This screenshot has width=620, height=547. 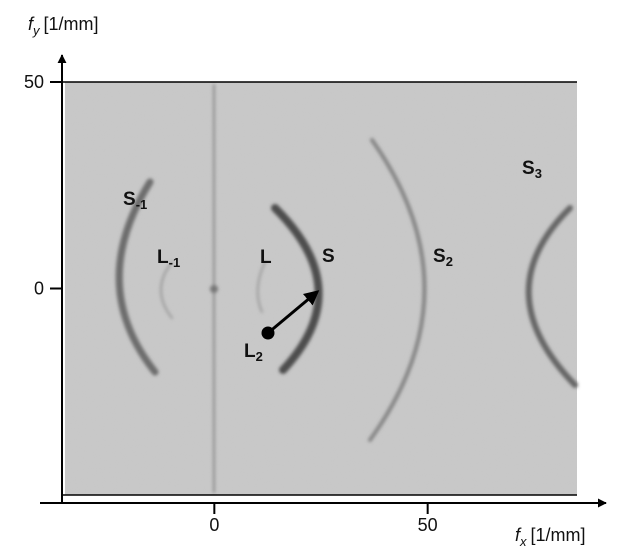 I want to click on y-label-sub: y, so click(x=36, y=30).